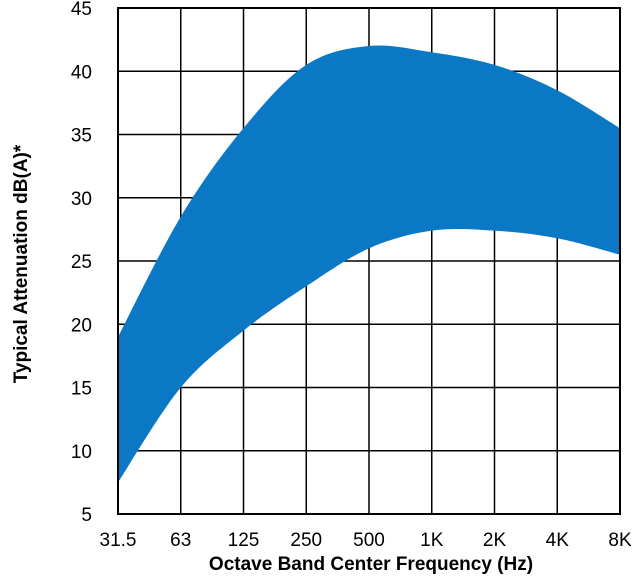  I want to click on y-tick-label: 30, so click(81, 199).